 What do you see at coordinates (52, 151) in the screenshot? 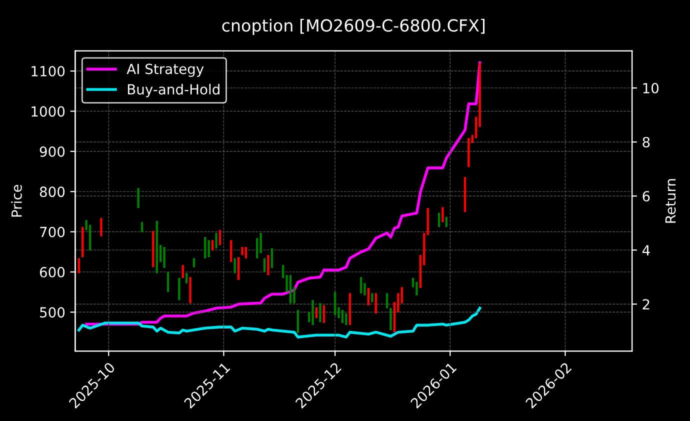
I see `y-tick-label: 900` at bounding box center [52, 151].